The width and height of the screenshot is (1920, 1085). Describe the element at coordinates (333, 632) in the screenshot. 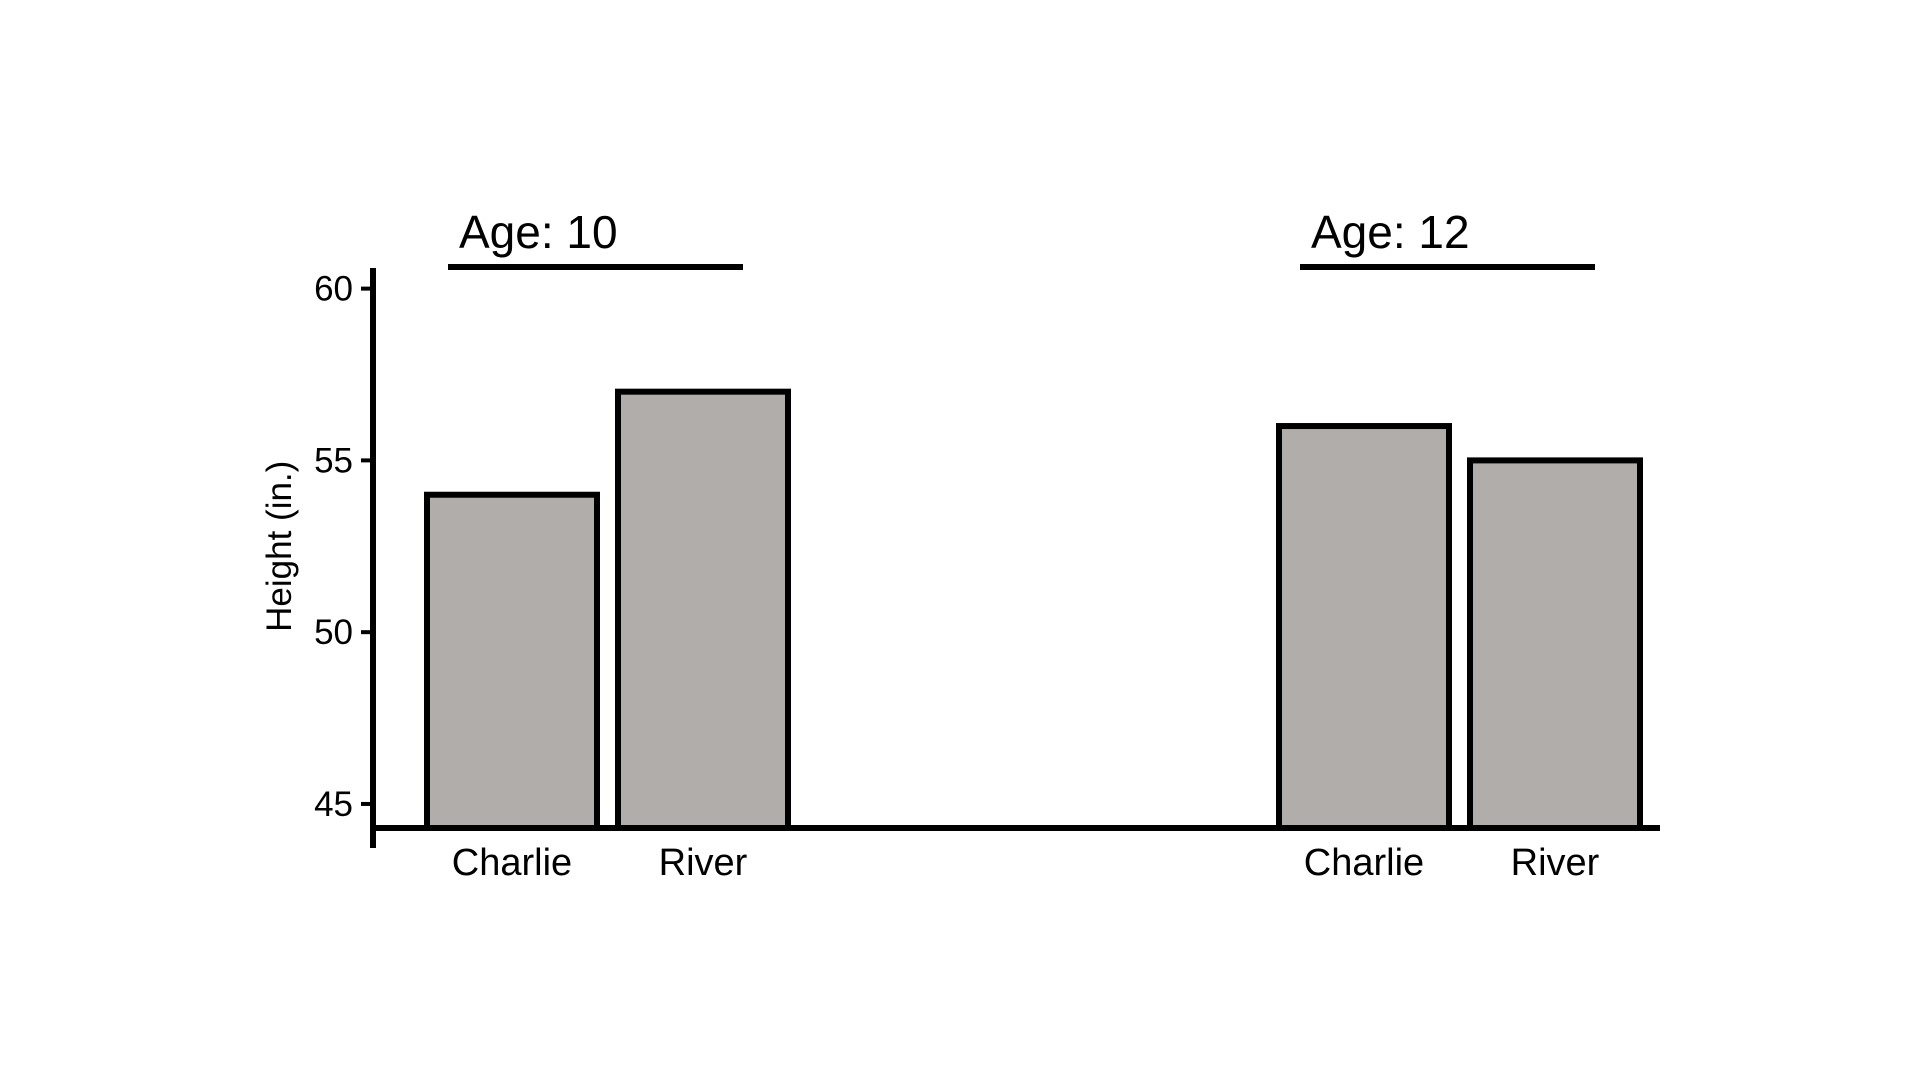

I see `y-tick-label: 50` at that location.